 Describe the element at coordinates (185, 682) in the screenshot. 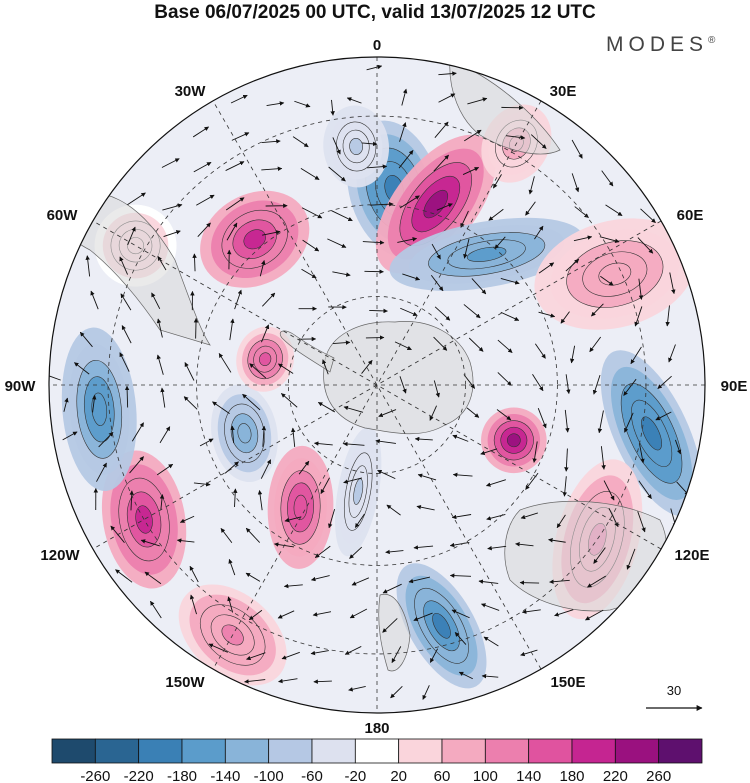

I see `longitude-label: 150W` at that location.